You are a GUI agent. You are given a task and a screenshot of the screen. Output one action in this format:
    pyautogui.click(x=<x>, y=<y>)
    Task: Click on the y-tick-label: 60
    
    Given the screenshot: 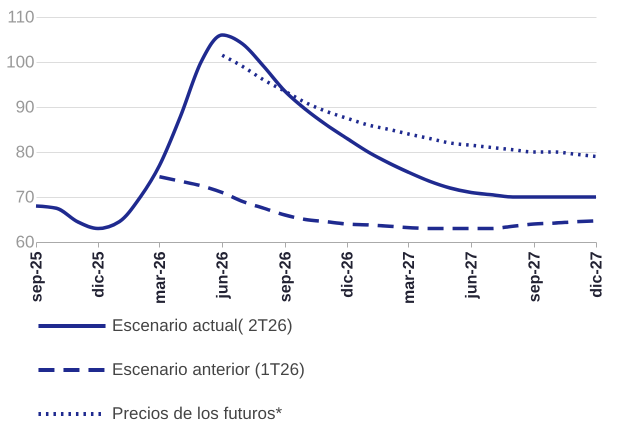 What is the action you would take?
    pyautogui.click(x=25, y=242)
    